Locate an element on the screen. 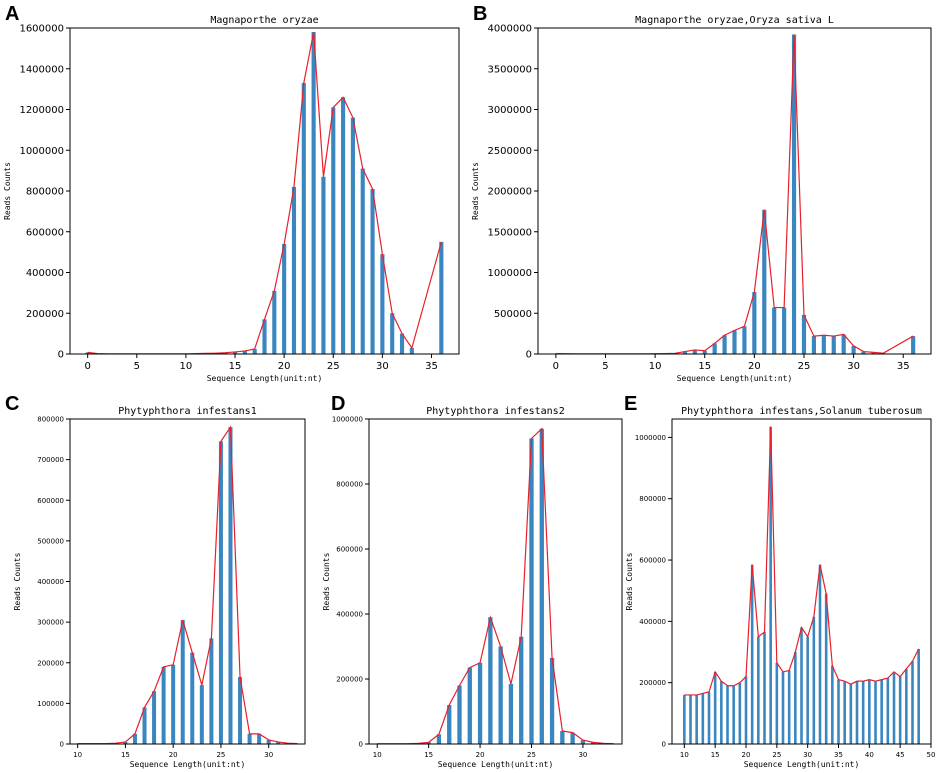 The image size is (941, 773). y-tick-label: 800000 is located at coordinates (45, 192).